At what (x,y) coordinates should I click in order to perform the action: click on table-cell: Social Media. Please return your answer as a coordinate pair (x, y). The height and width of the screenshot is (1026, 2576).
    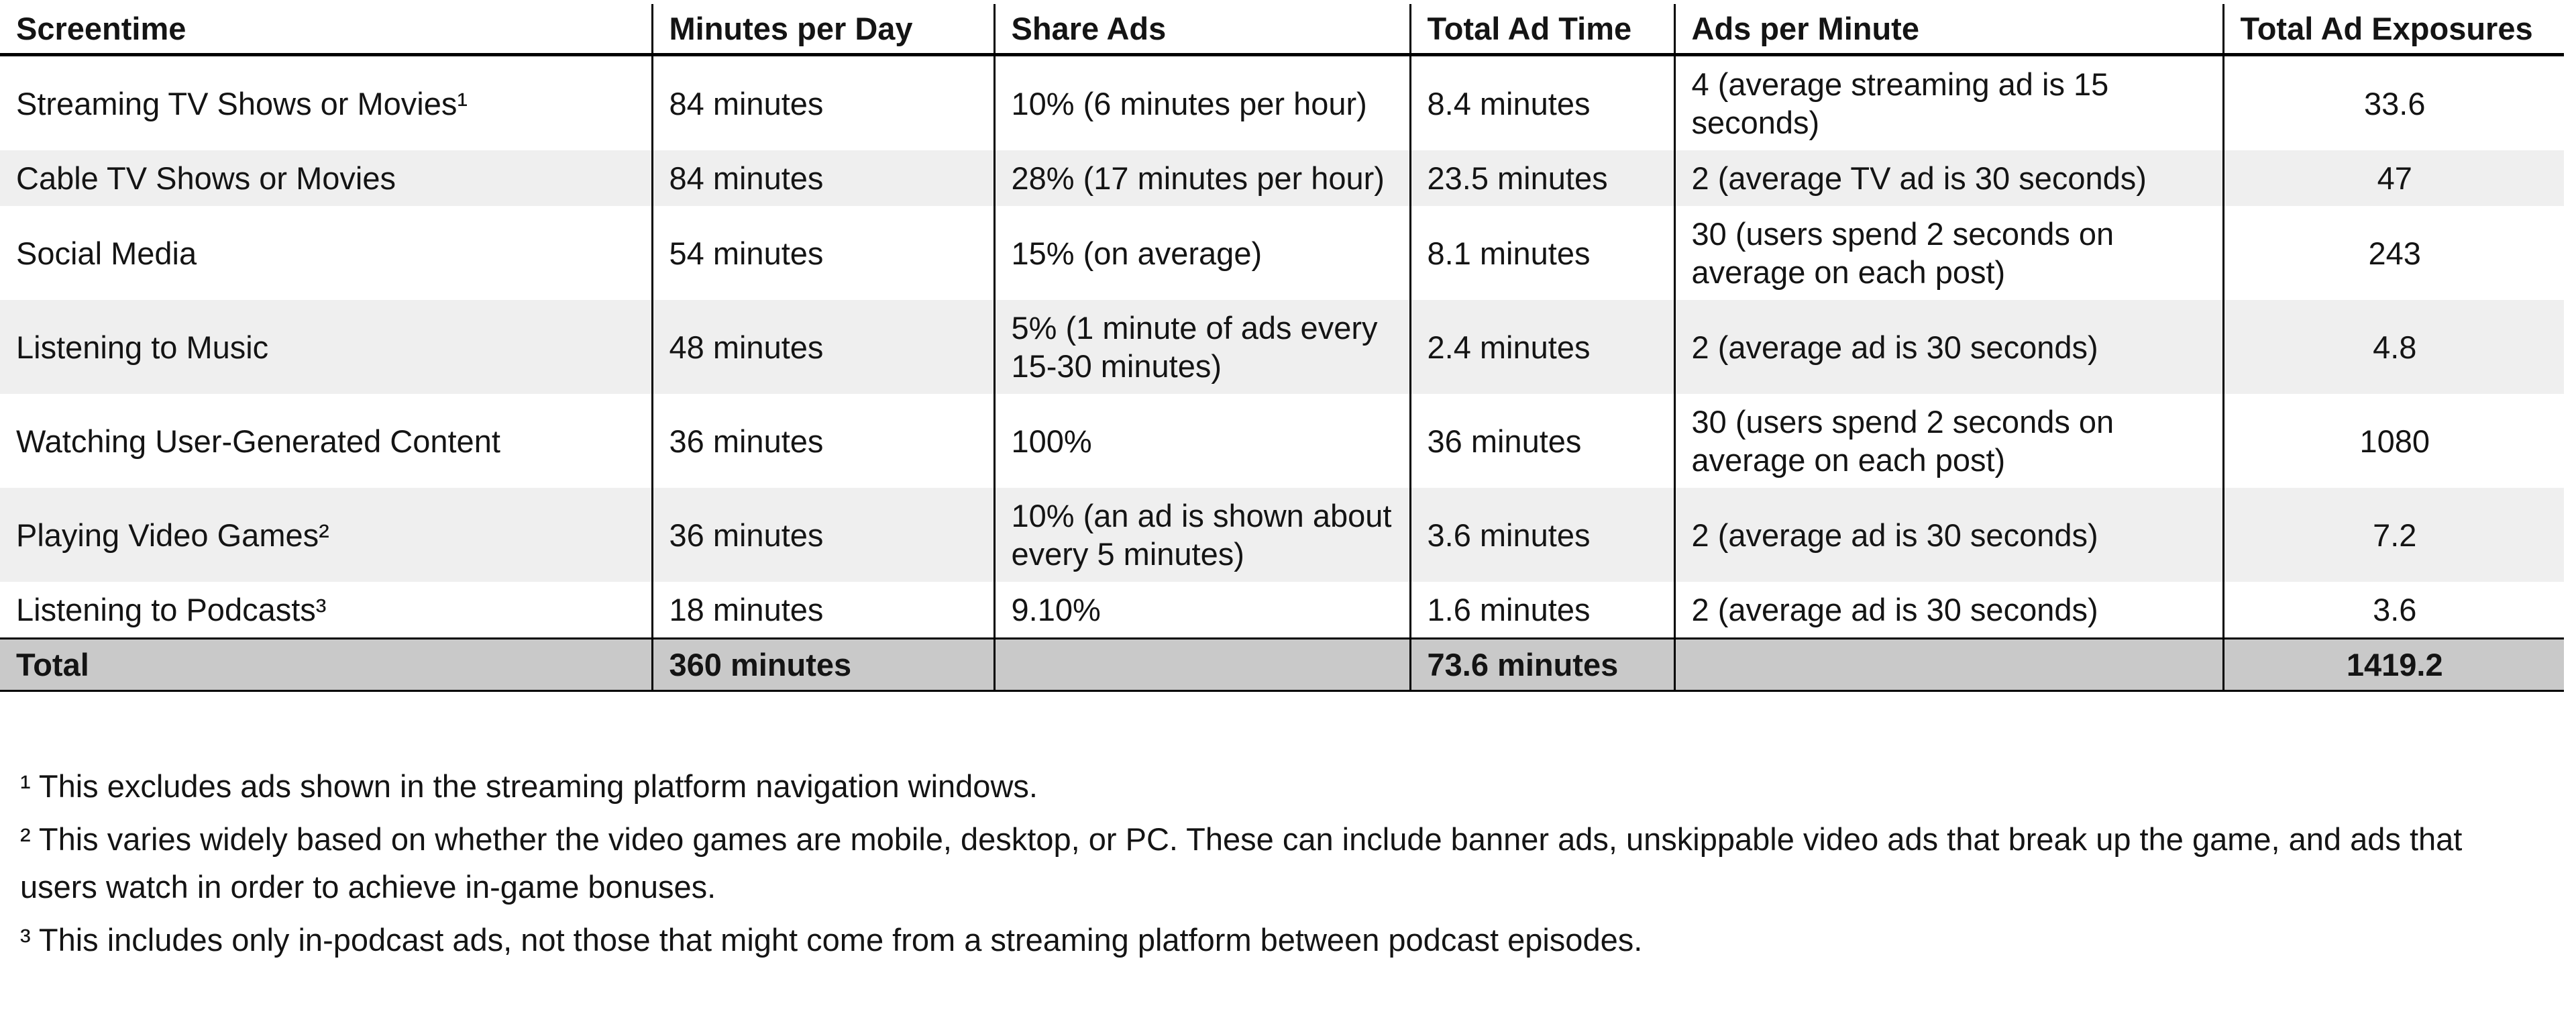
    Looking at the image, I should click on (106, 253).